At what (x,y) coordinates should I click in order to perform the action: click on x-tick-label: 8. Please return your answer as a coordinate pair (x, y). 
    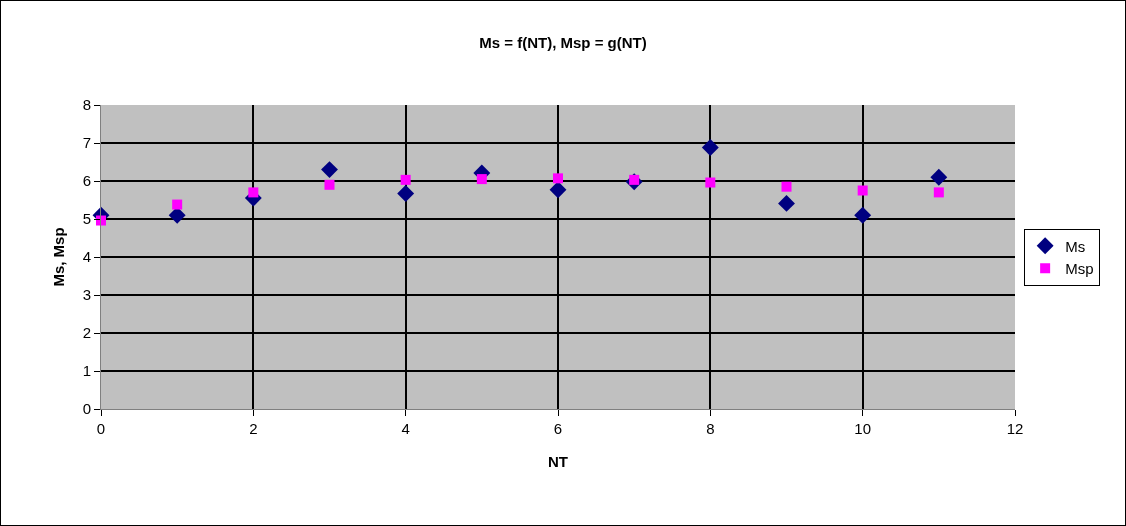
    Looking at the image, I should click on (710, 428).